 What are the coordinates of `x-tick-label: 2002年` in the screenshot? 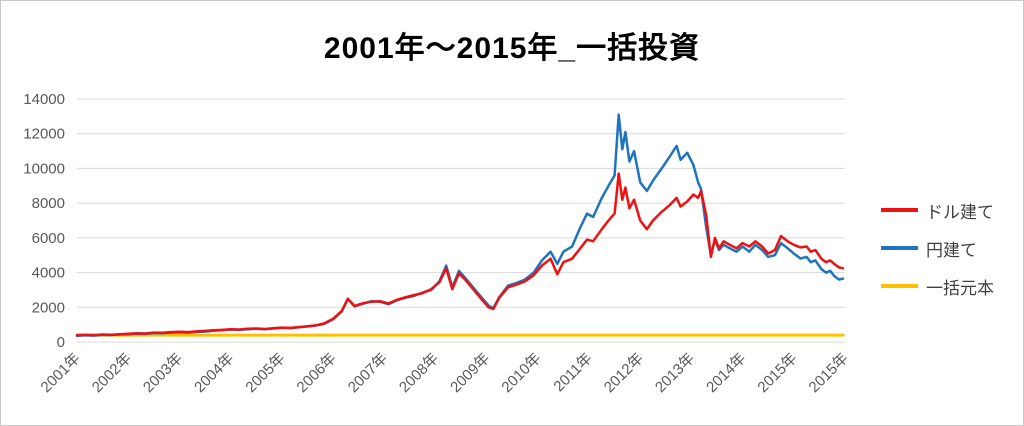 It's located at (112, 373).